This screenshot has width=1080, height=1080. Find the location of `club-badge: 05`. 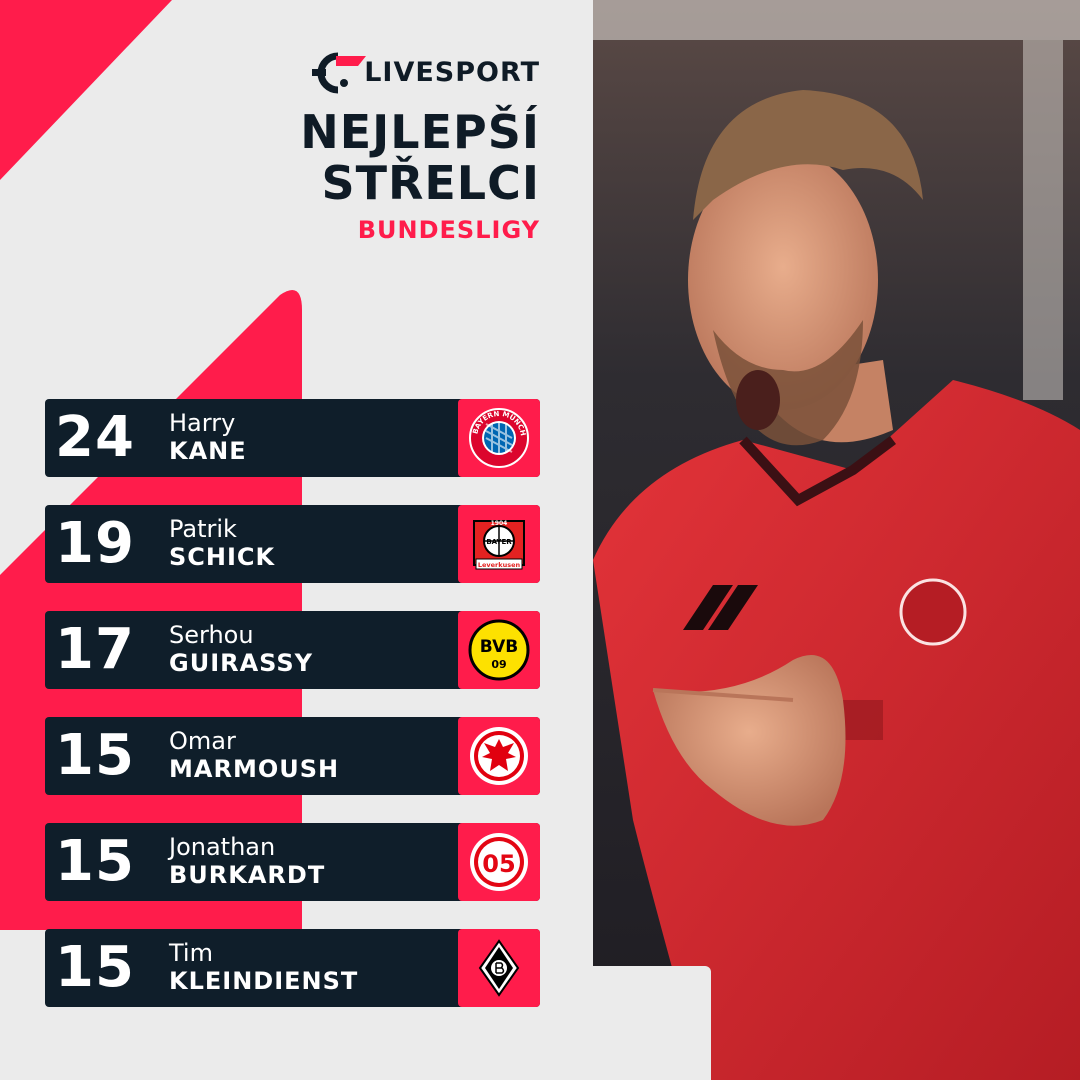

club-badge: 05 is located at coordinates (499, 862).